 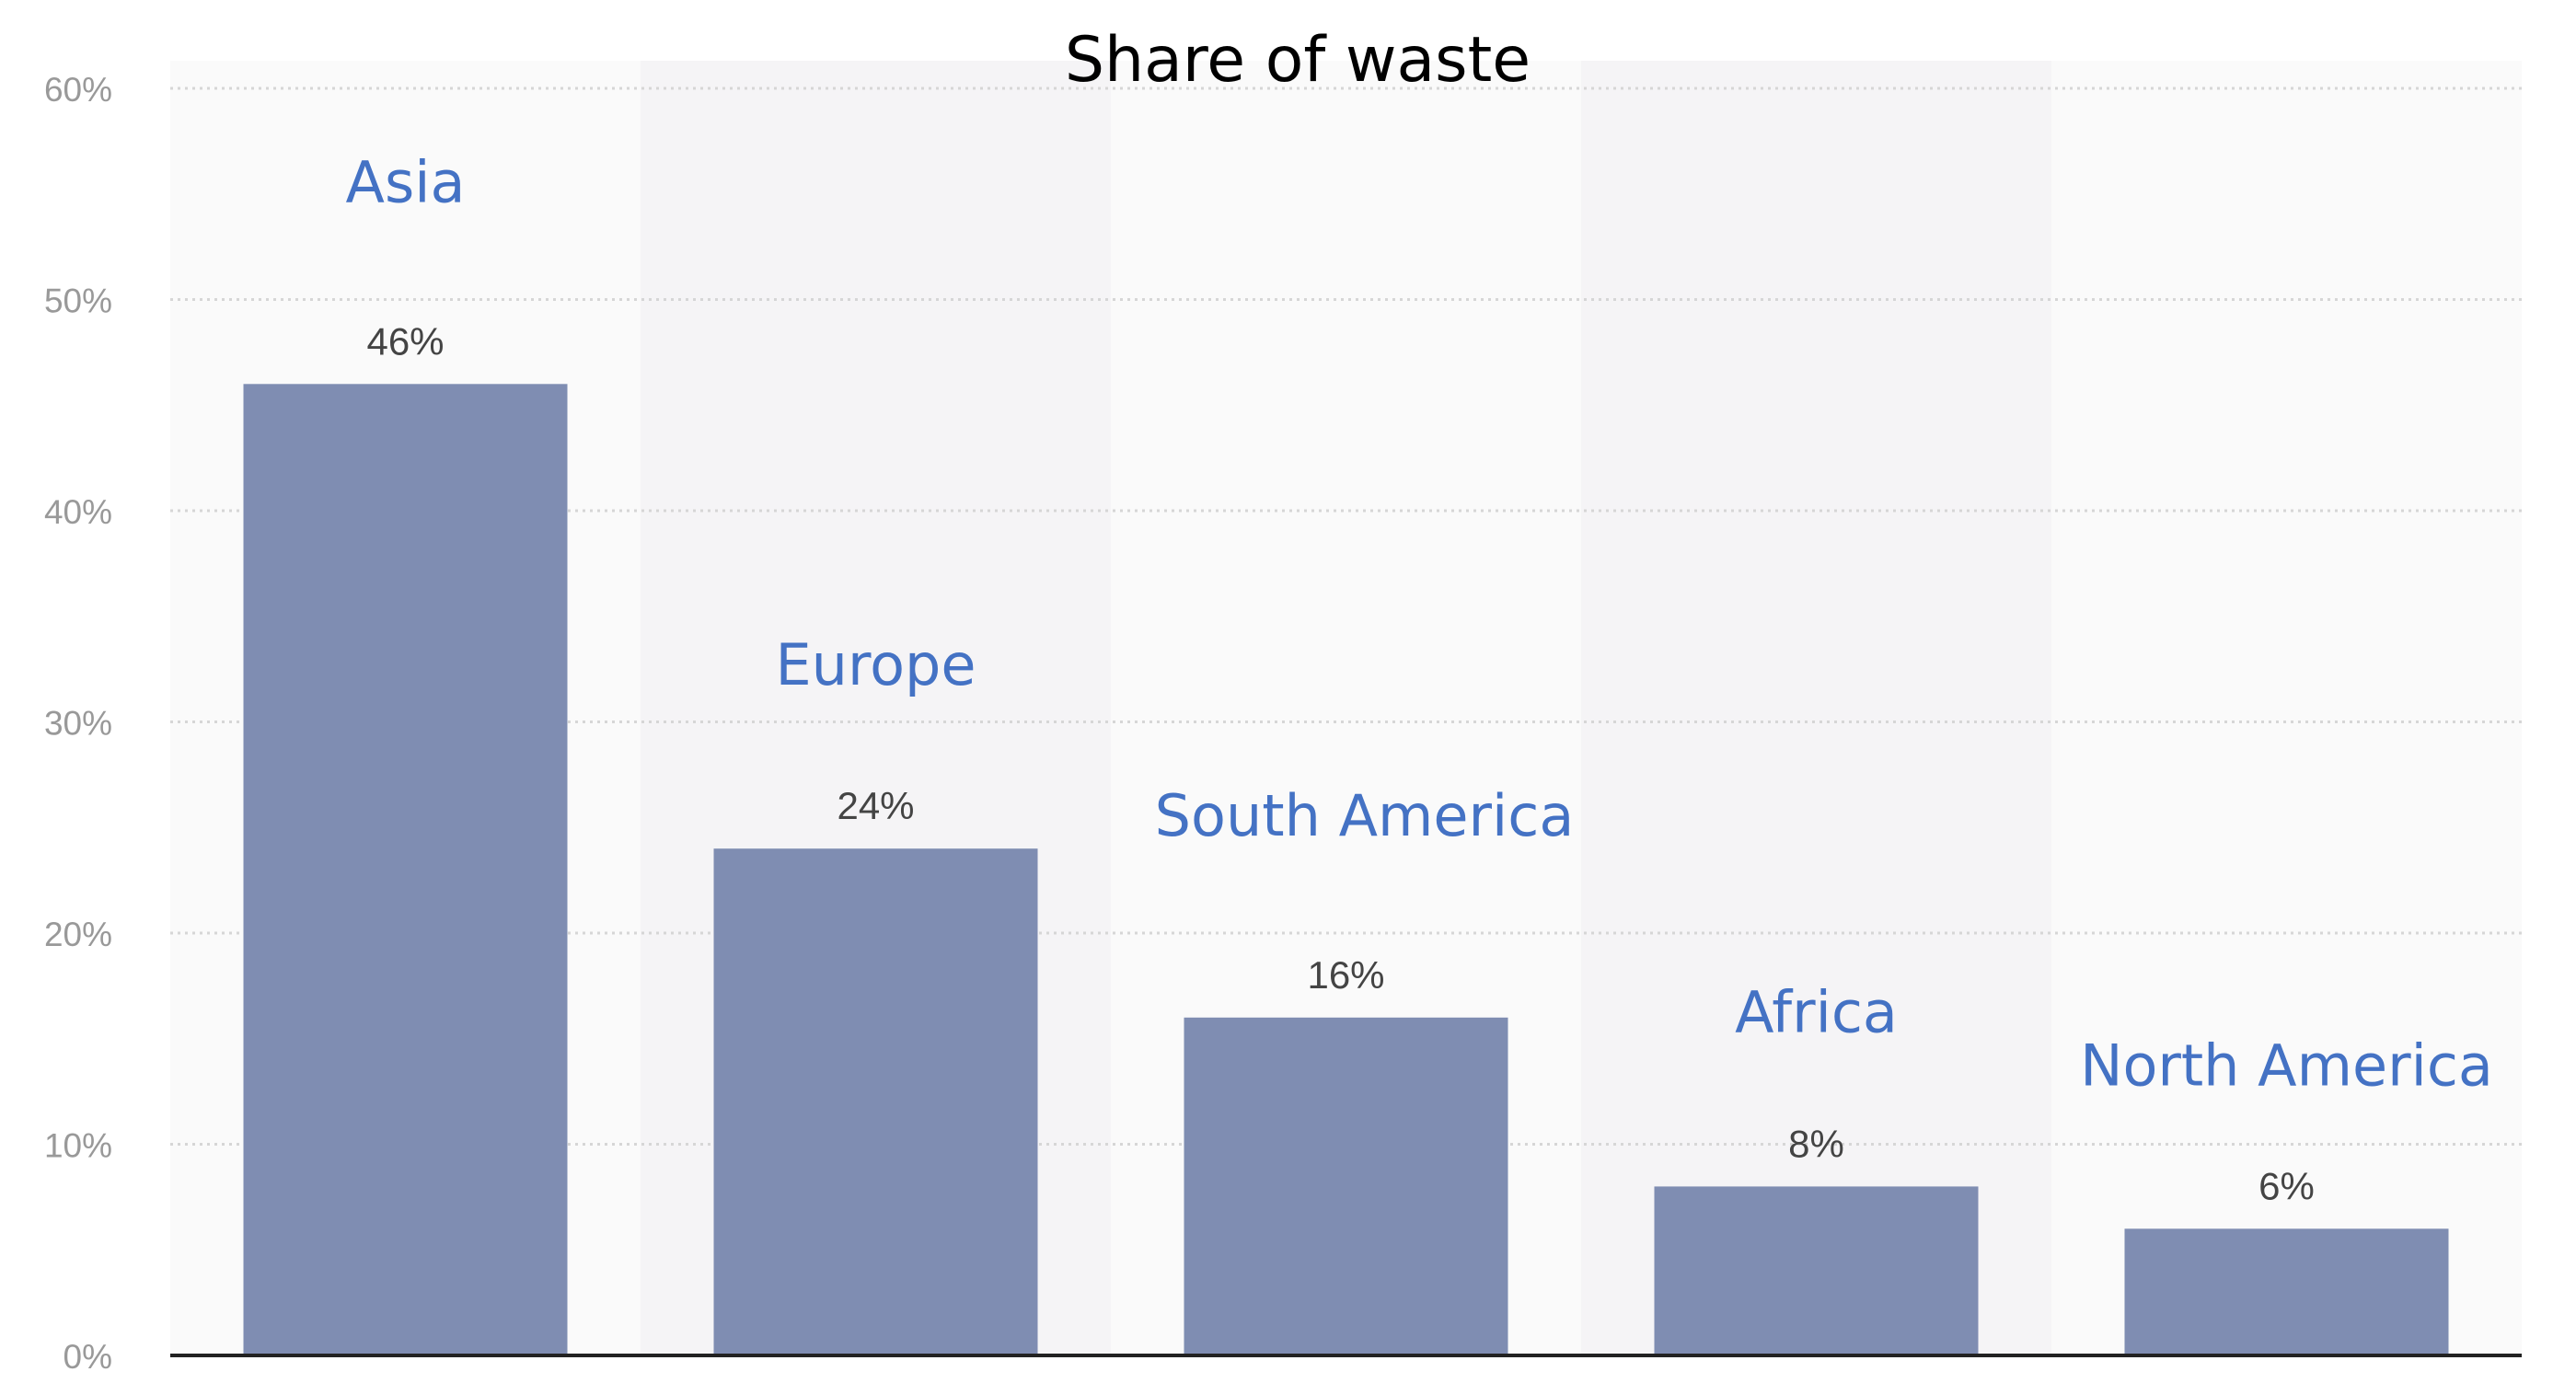 What do you see at coordinates (1298, 61) in the screenshot?
I see `chart-title: Share of waste` at bounding box center [1298, 61].